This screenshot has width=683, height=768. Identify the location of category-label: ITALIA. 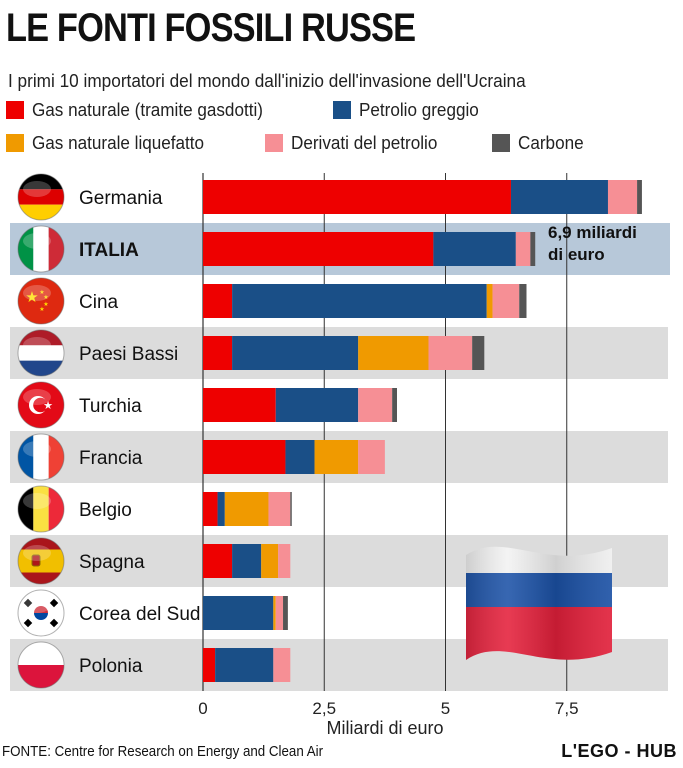
(109, 250).